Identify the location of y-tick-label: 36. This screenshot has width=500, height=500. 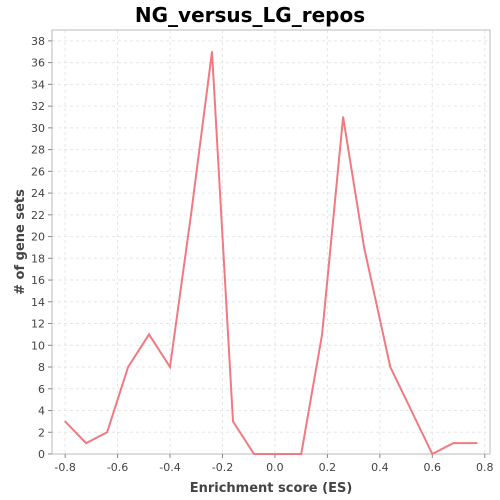
(38, 63).